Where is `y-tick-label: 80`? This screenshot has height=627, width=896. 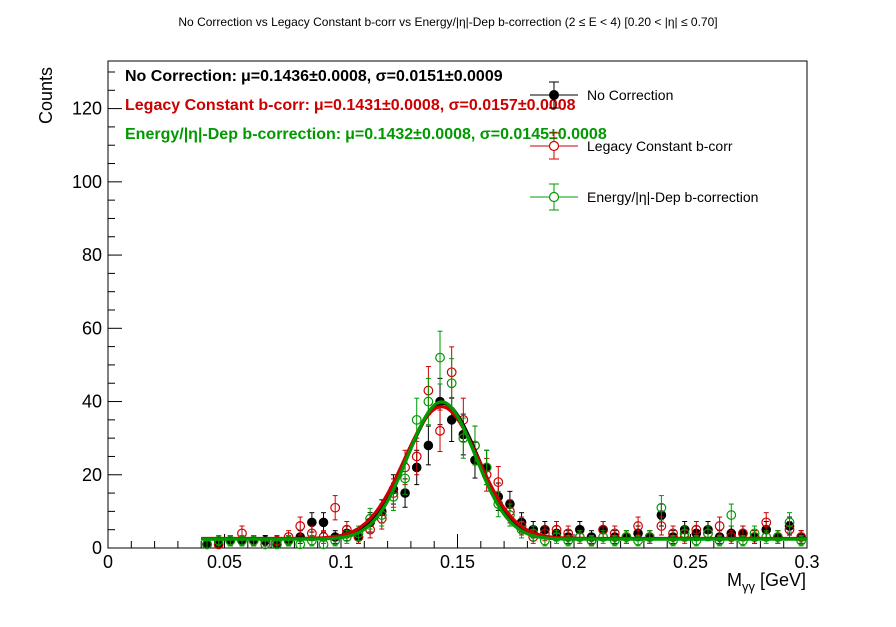
y-tick-label: 80 is located at coordinates (92, 255).